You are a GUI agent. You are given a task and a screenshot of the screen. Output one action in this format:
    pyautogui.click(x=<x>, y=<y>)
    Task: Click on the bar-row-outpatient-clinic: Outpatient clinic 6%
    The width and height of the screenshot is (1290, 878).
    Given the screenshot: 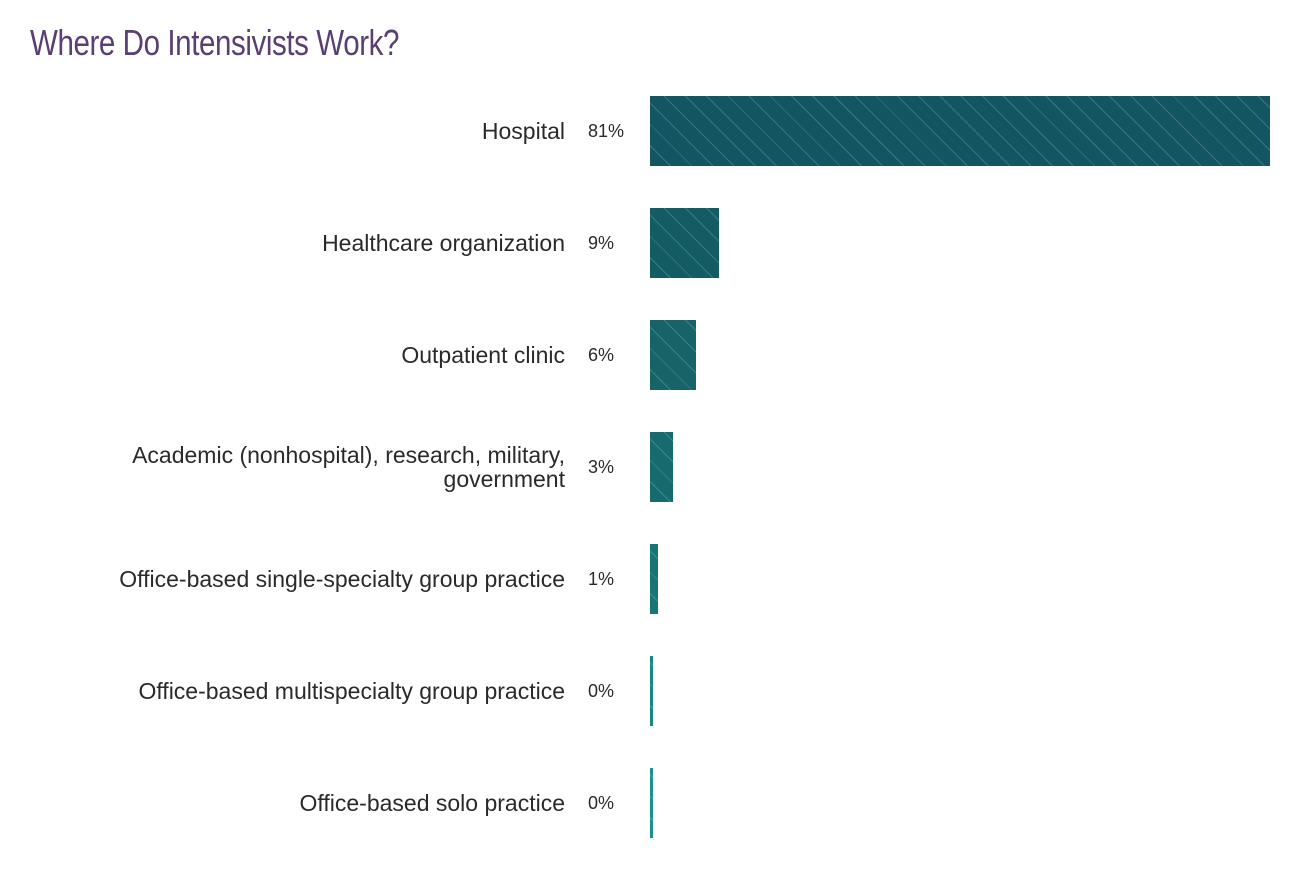 What is the action you would take?
    pyautogui.click(x=645, y=355)
    